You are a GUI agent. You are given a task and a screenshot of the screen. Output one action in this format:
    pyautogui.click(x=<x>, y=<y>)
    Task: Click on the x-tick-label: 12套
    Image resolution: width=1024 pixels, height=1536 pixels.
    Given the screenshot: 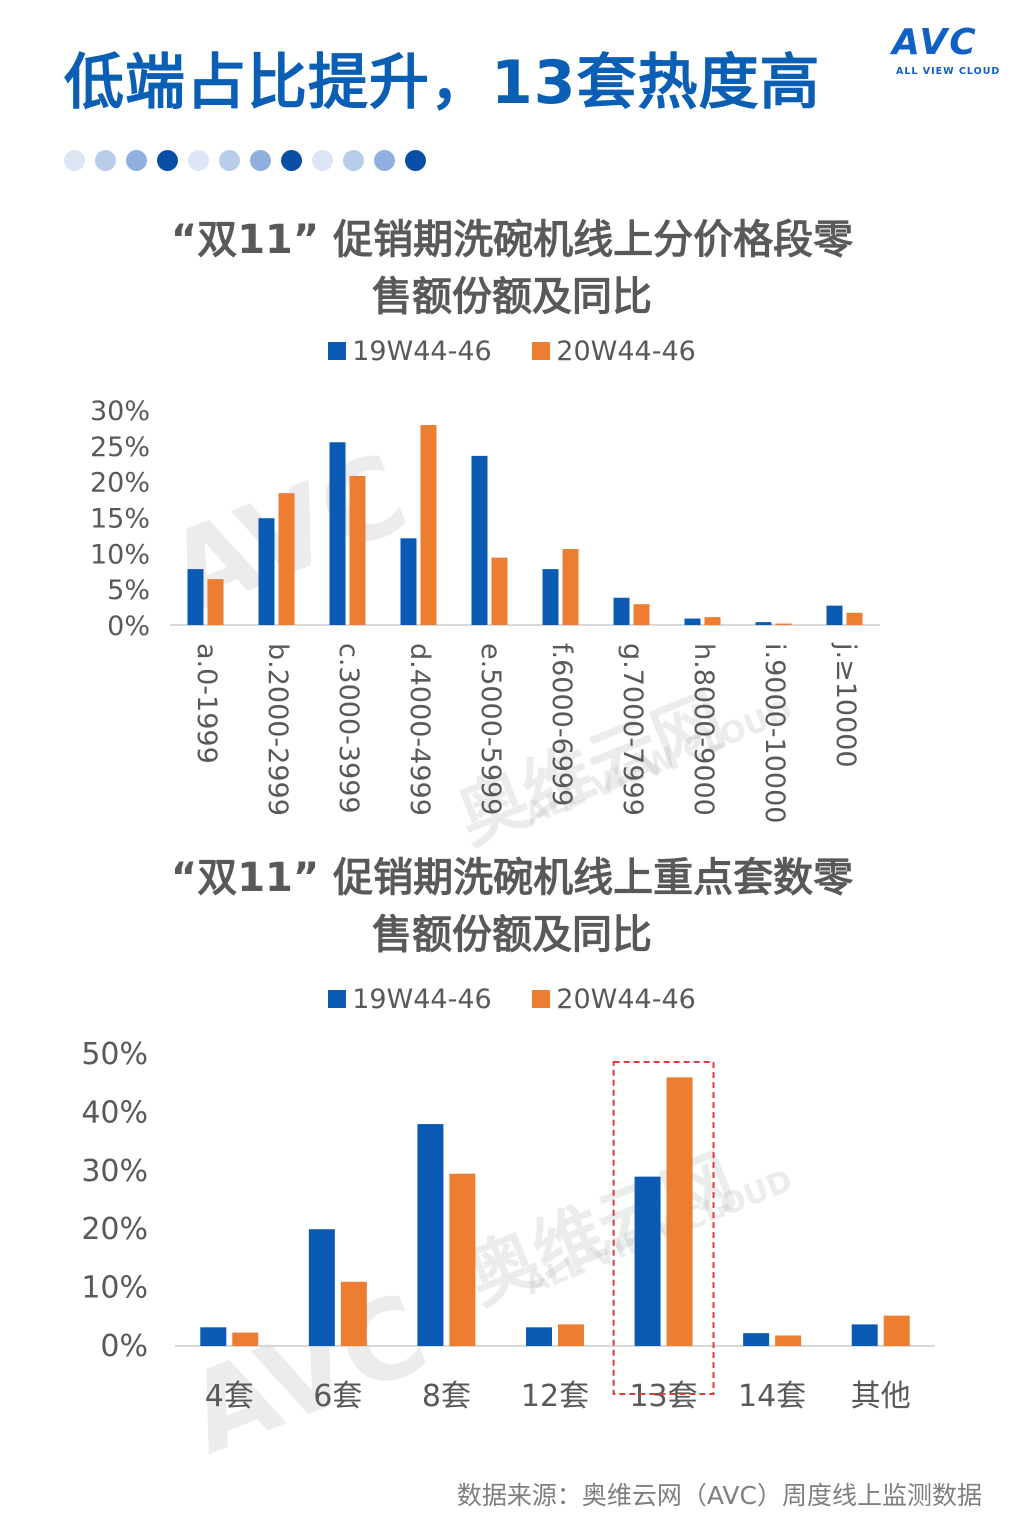 What is the action you would take?
    pyautogui.click(x=555, y=1396)
    